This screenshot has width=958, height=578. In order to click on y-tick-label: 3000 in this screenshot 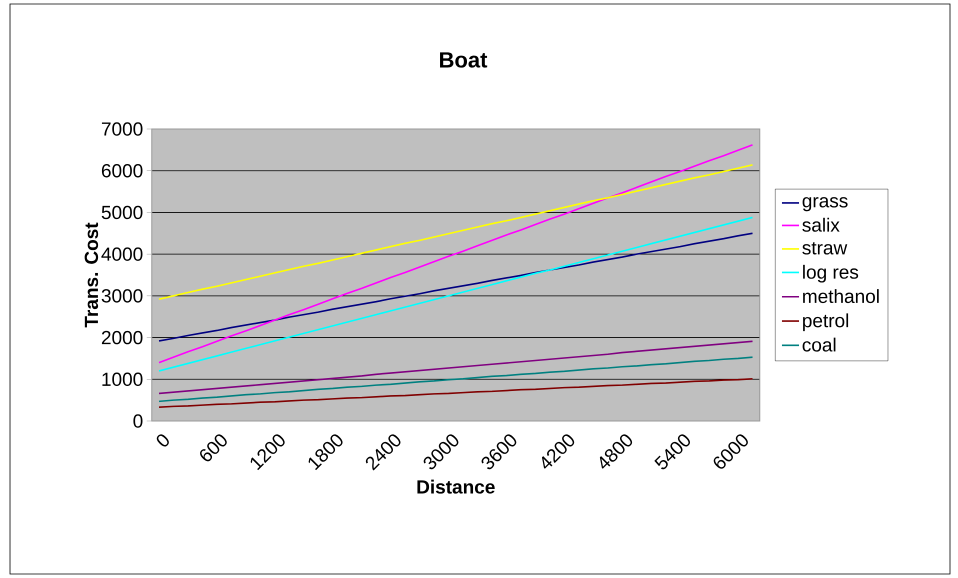, I will do `click(122, 296)`.